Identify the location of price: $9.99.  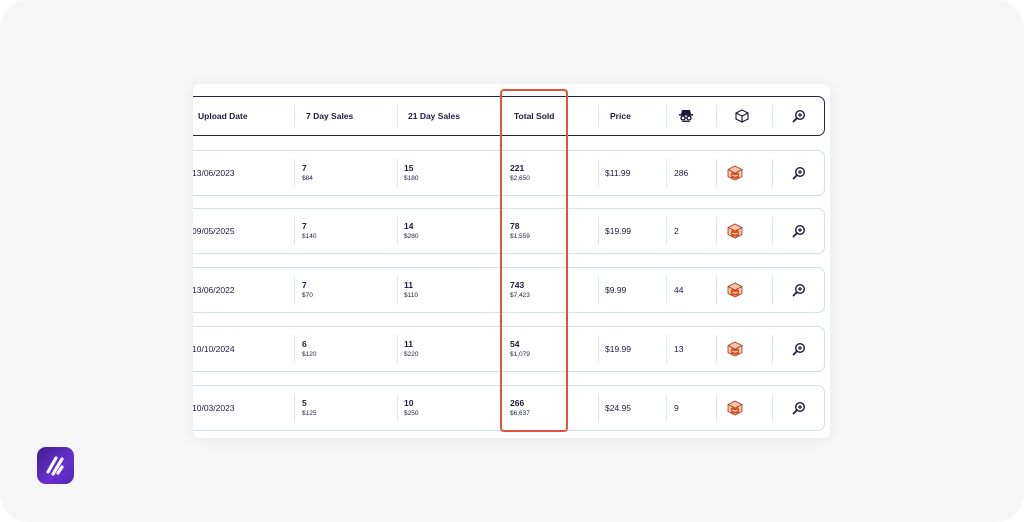
(616, 290).